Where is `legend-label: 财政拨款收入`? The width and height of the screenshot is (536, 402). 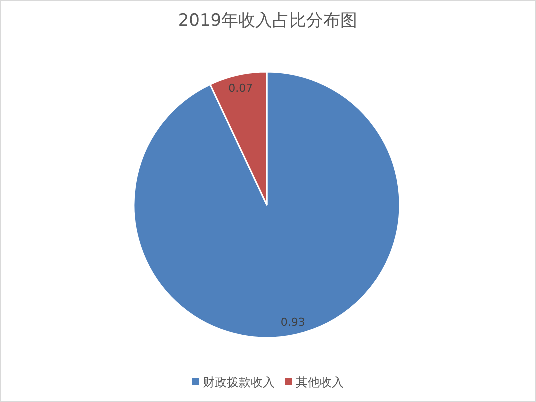
legend-label: 财政拨款收入 is located at coordinates (239, 383).